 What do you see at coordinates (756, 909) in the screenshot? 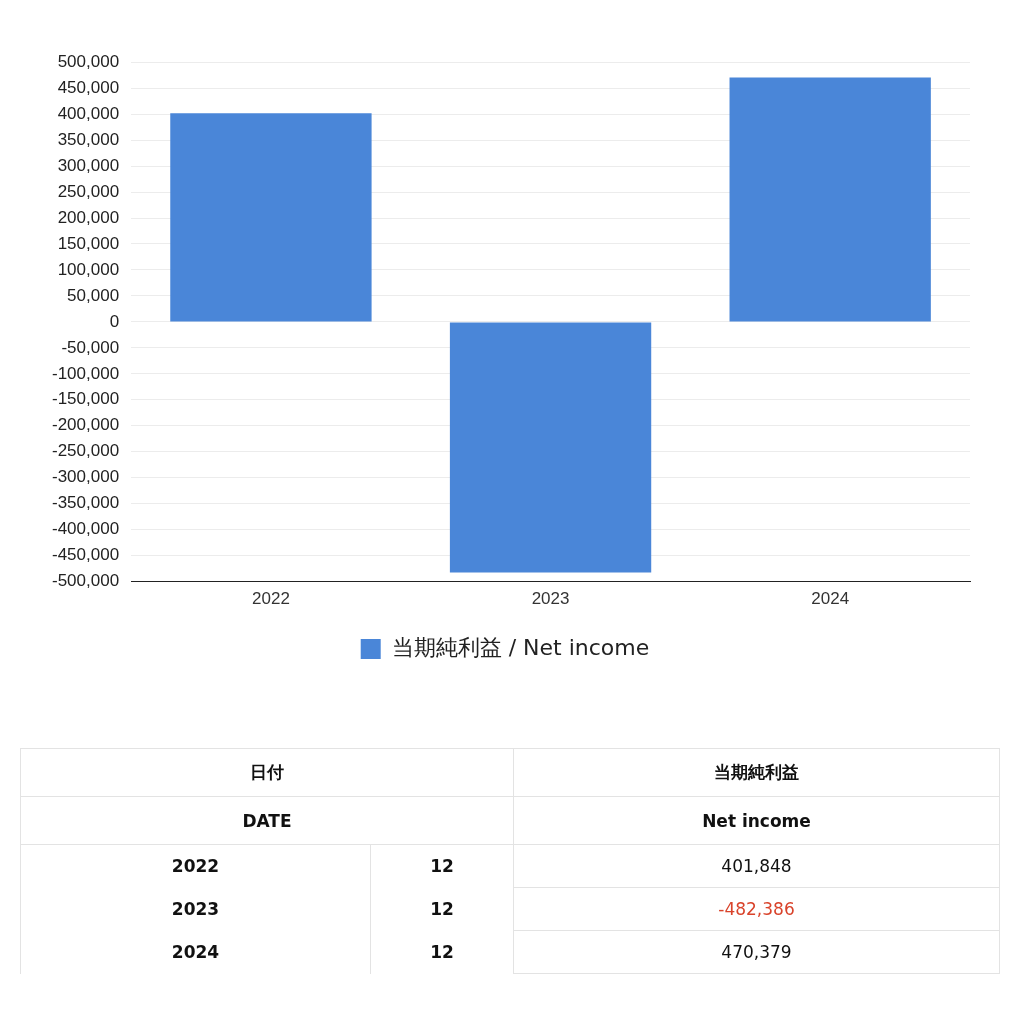
I see `text: -482,386` at bounding box center [756, 909].